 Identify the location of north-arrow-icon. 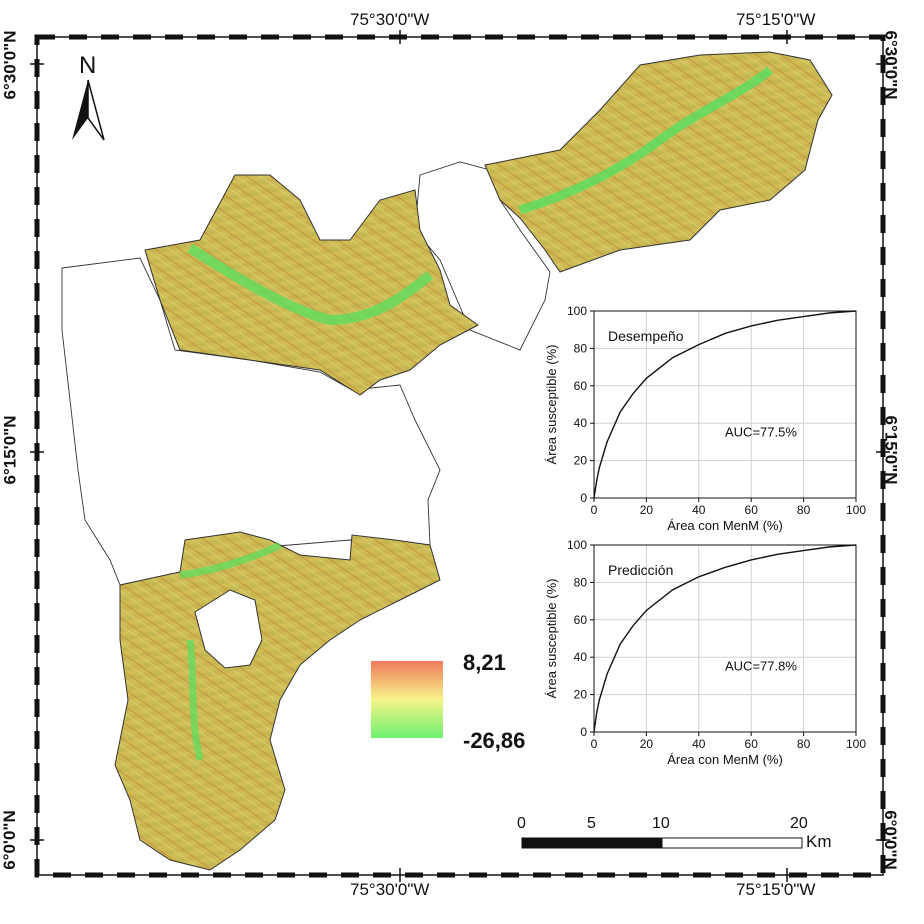
(88, 110).